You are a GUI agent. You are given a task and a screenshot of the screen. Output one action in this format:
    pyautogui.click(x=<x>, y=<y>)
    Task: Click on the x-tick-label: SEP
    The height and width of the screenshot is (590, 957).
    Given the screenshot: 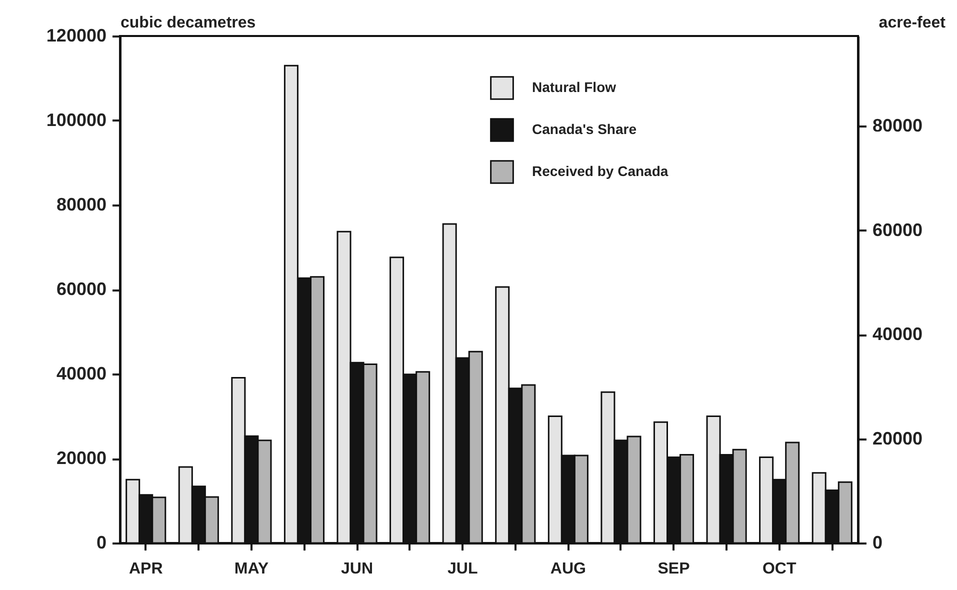 What is the action you would take?
    pyautogui.click(x=674, y=569)
    